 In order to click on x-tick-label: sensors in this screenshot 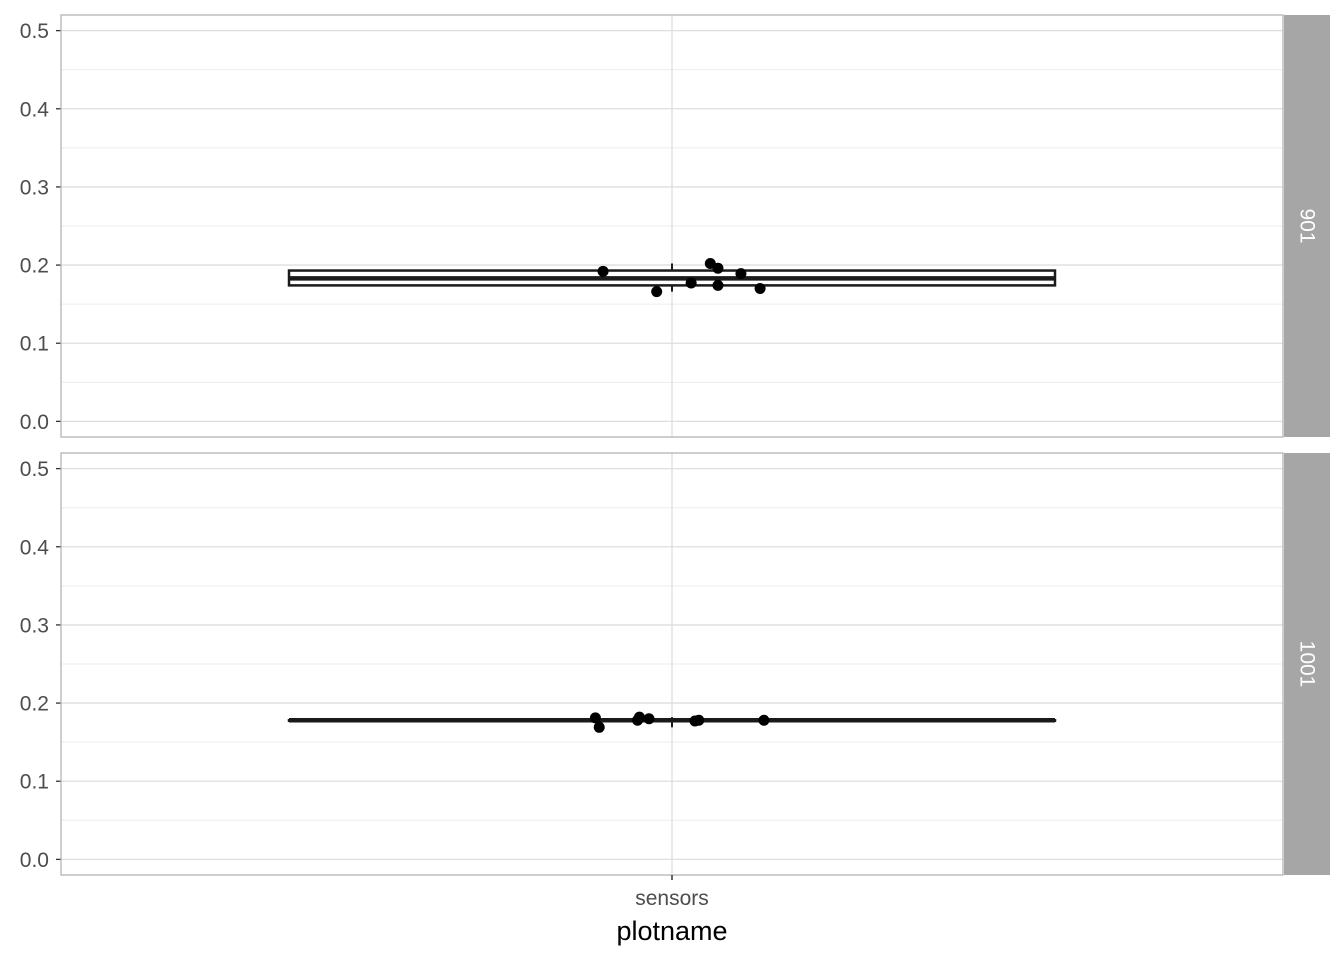, I will do `click(672, 898)`.